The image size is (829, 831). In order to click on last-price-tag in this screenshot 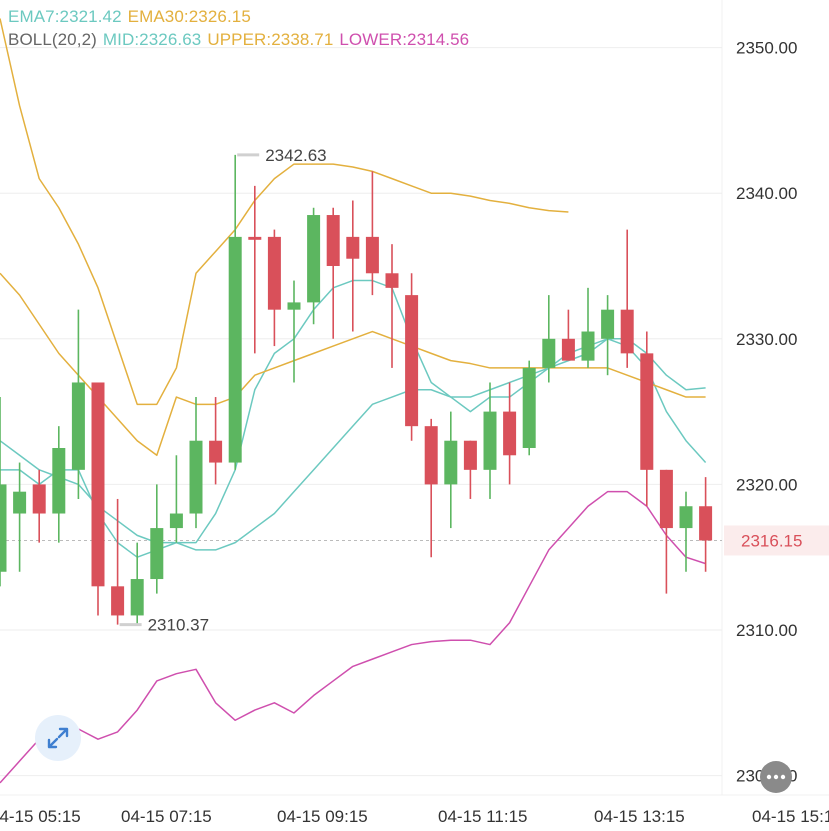, I will do `click(776, 540)`.